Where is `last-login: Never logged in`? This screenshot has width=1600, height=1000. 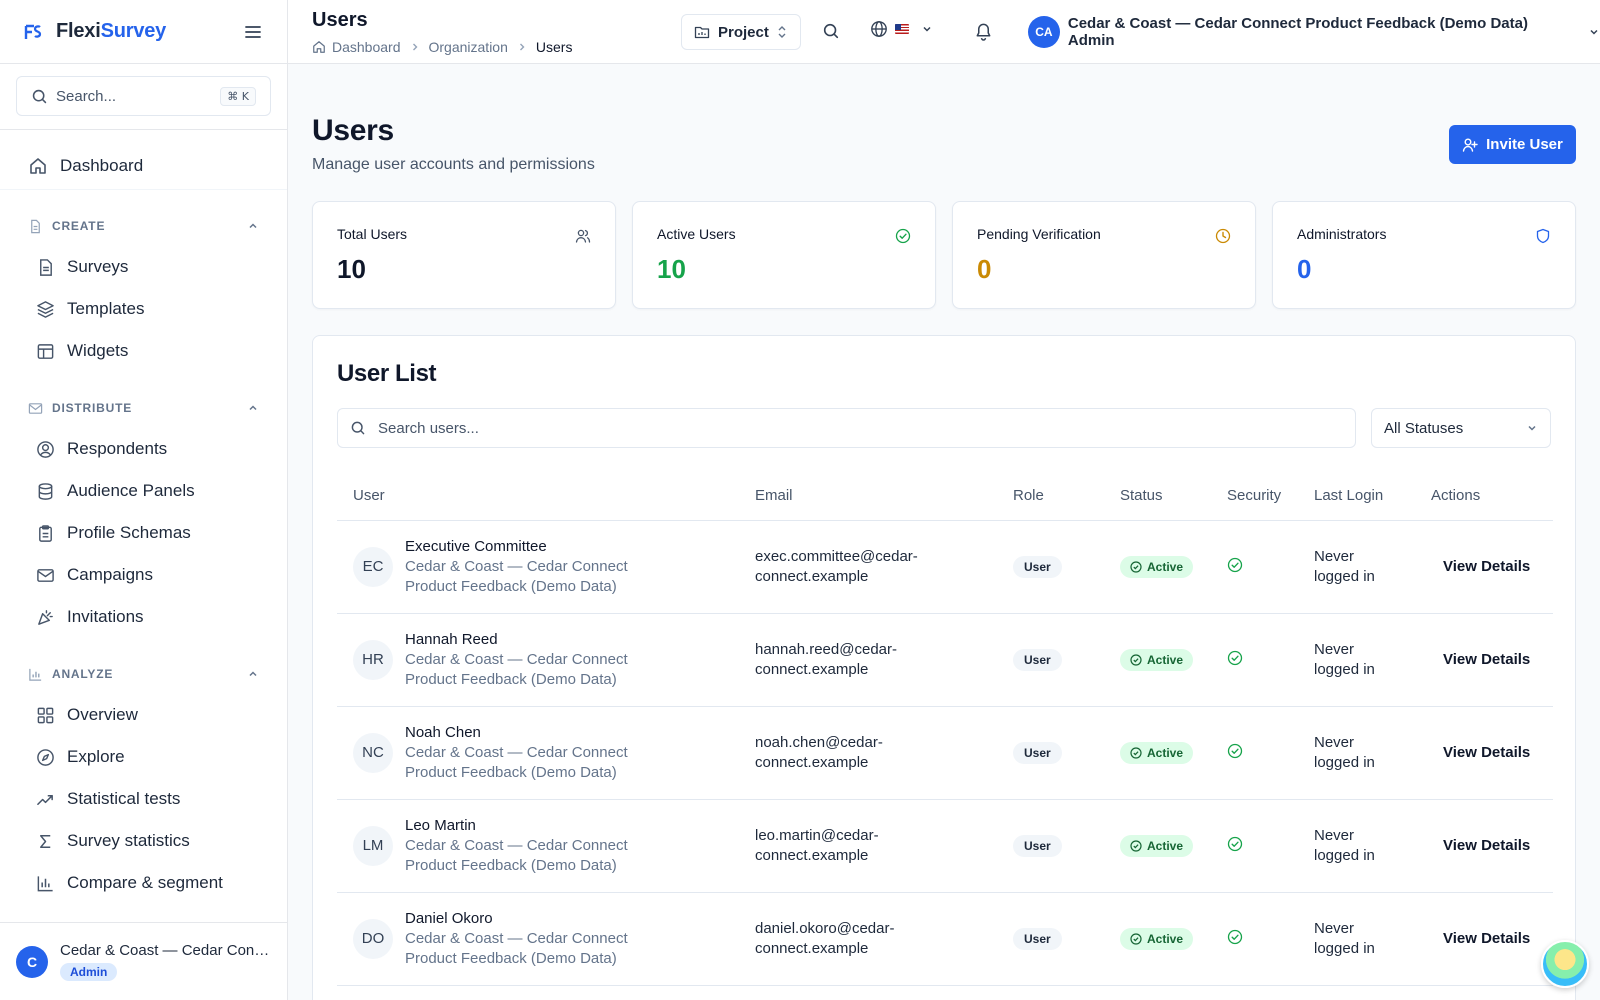 last-login: Never logged in is located at coordinates (1344, 566).